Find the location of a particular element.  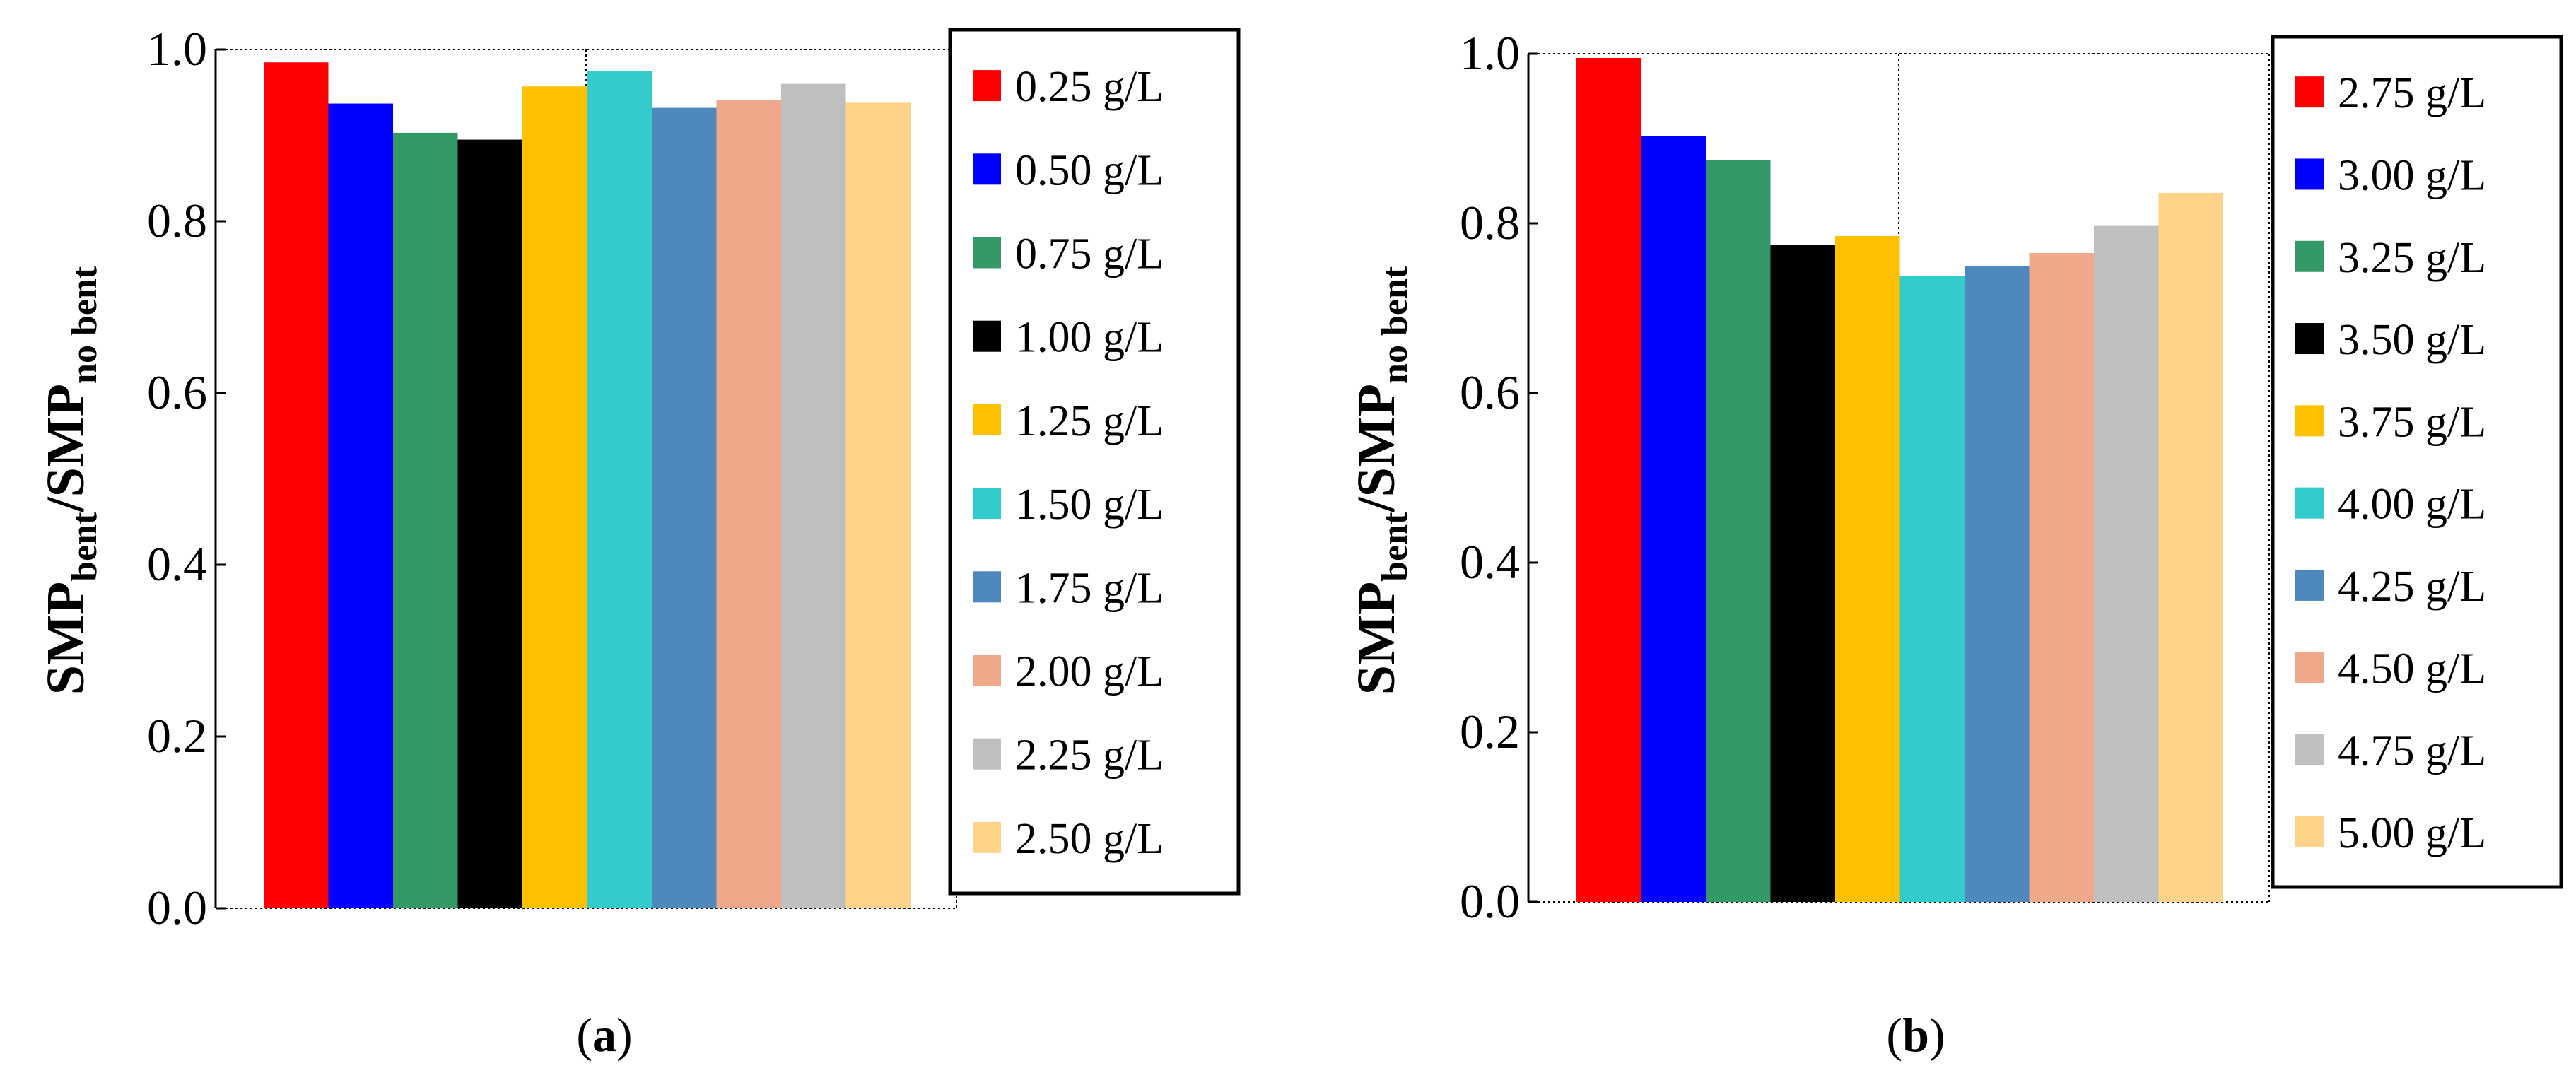

y-ticks-b: 0.0 0.2 0.4 0.6 0.8 1.0 is located at coordinates (1499, 477).